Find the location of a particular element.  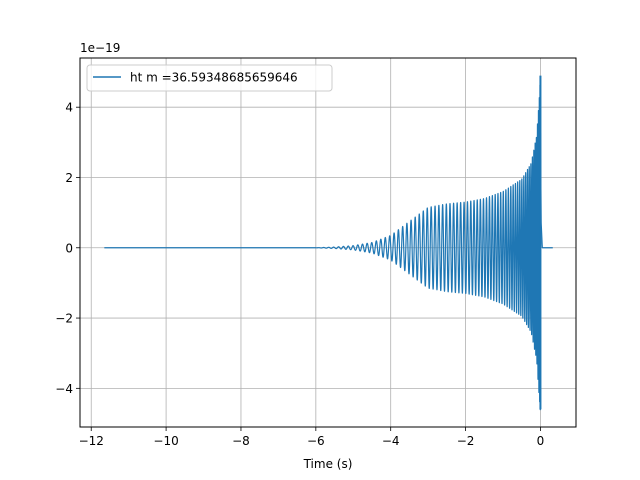

x-tick-label: −10 is located at coordinates (165, 441).